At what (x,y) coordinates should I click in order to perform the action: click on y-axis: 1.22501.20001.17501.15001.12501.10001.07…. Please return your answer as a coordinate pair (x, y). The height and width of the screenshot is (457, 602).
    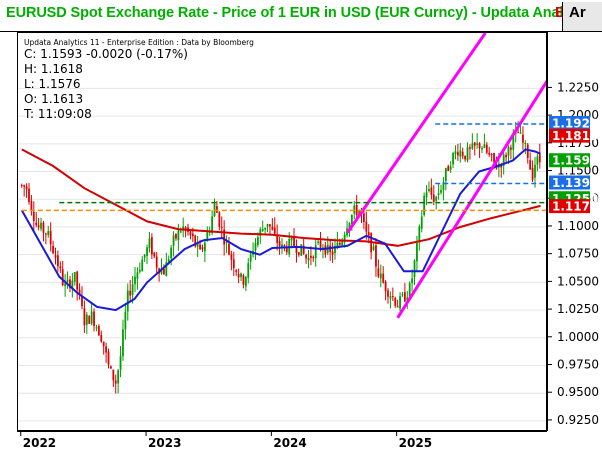
    Looking at the image, I should click on (574, 231).